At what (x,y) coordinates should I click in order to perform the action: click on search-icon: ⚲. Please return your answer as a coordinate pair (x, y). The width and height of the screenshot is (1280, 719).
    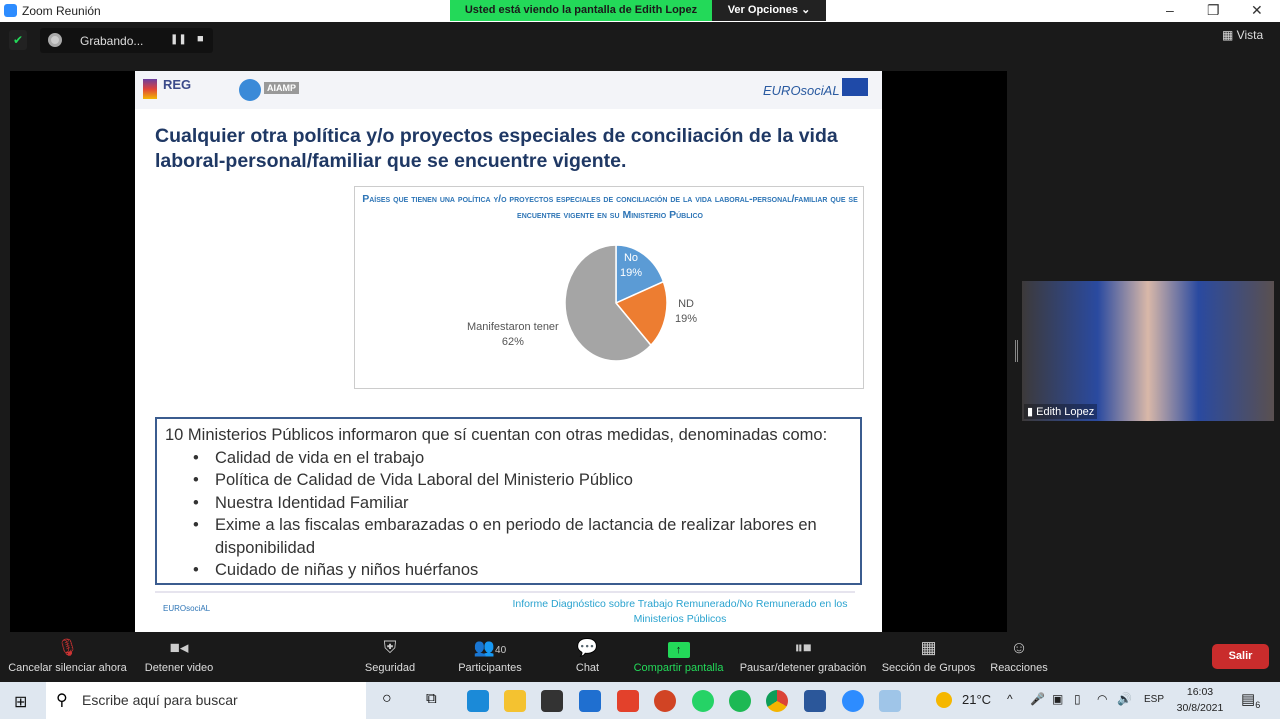
    Looking at the image, I should click on (62, 700).